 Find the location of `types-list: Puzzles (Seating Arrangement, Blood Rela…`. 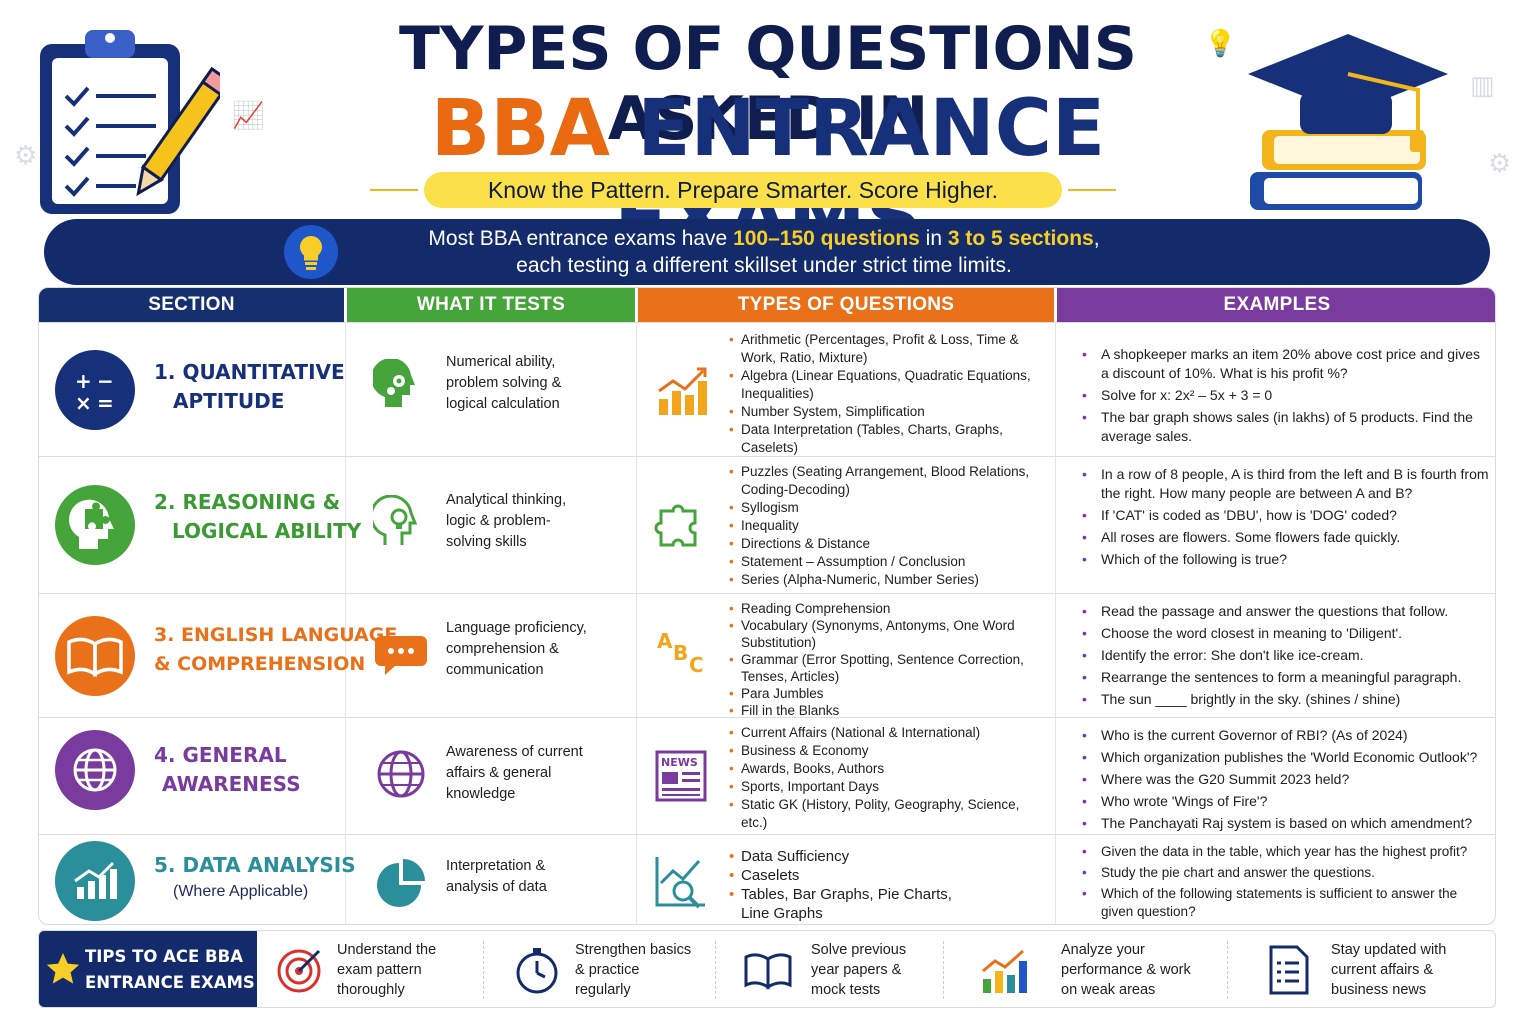

types-list: Puzzles (Seating Arrangement, Blood Rela… is located at coordinates (888, 526).